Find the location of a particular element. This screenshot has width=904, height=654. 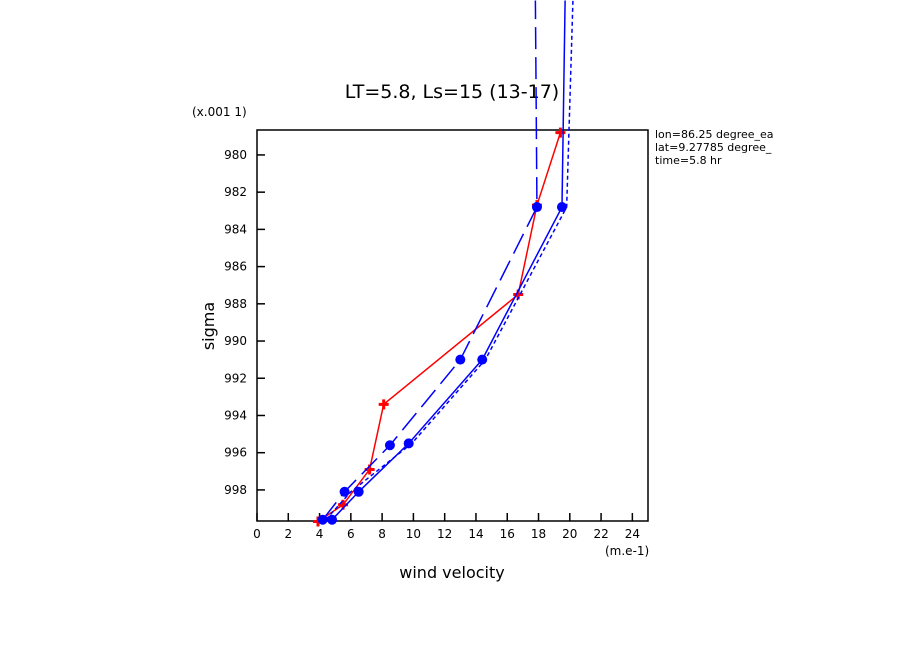

x-tick-label: 4 is located at coordinates (320, 534).